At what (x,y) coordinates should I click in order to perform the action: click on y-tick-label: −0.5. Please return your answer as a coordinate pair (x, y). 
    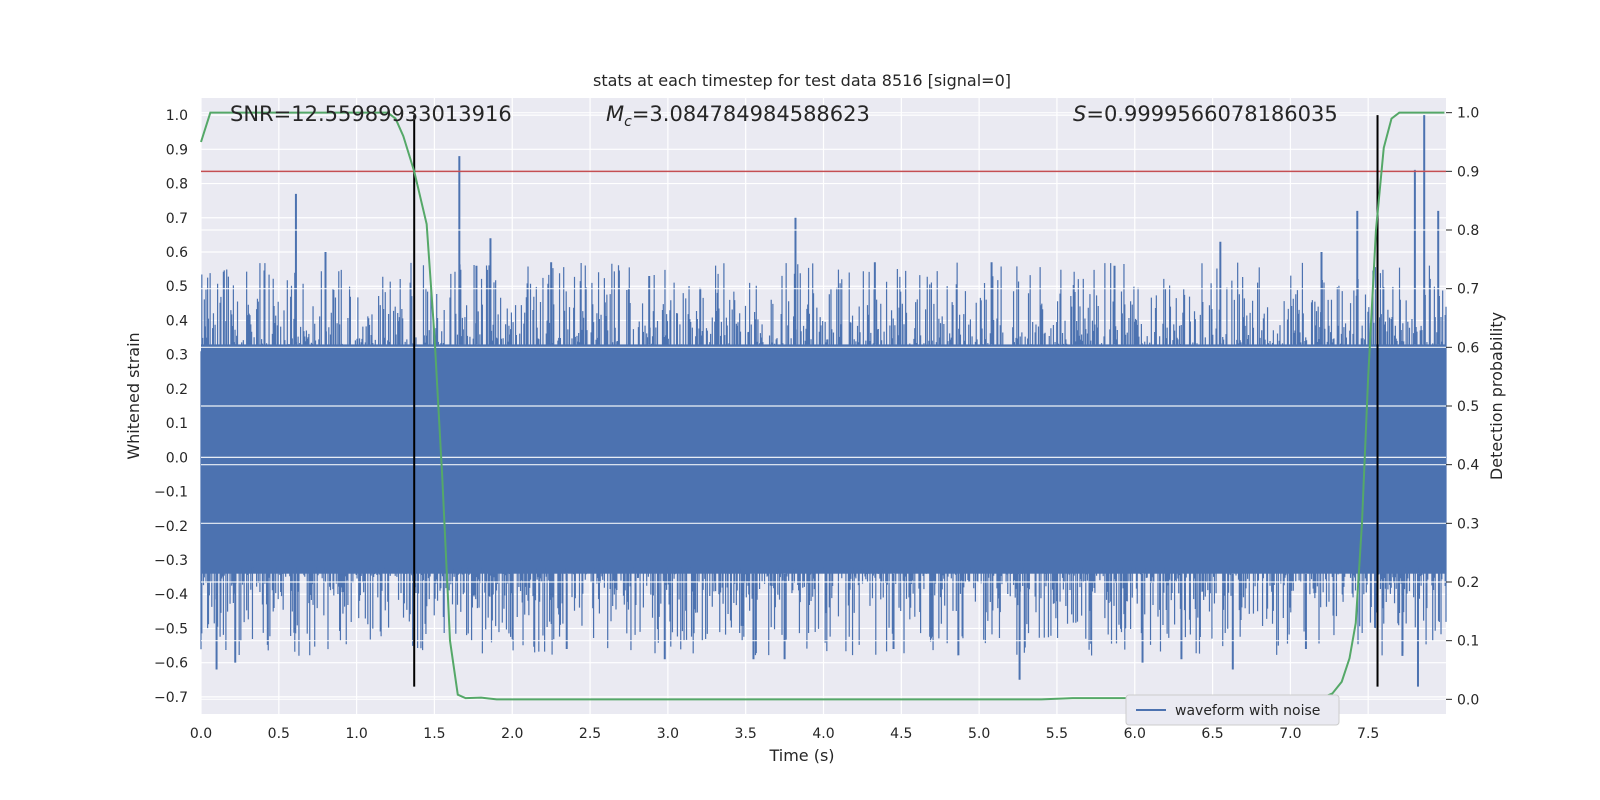
    Looking at the image, I should click on (171, 629).